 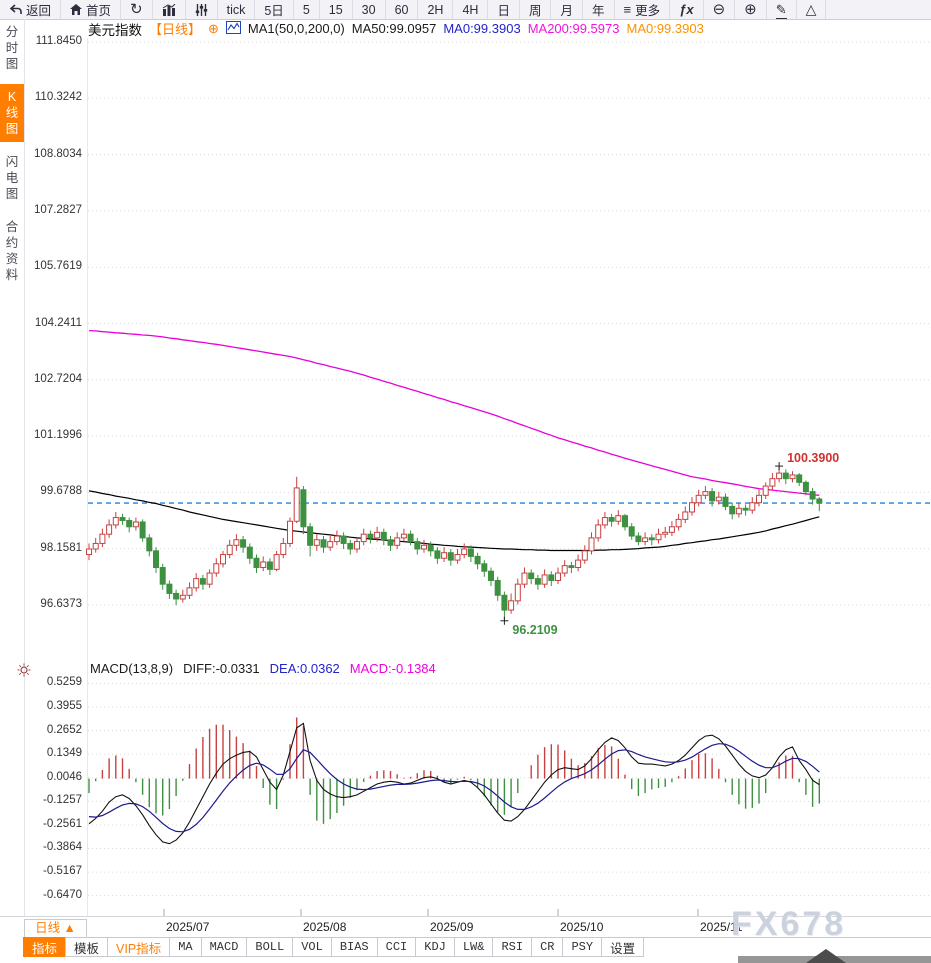 What do you see at coordinates (504, 9) in the screenshot?
I see `toolbar-btn-day: 日` at bounding box center [504, 9].